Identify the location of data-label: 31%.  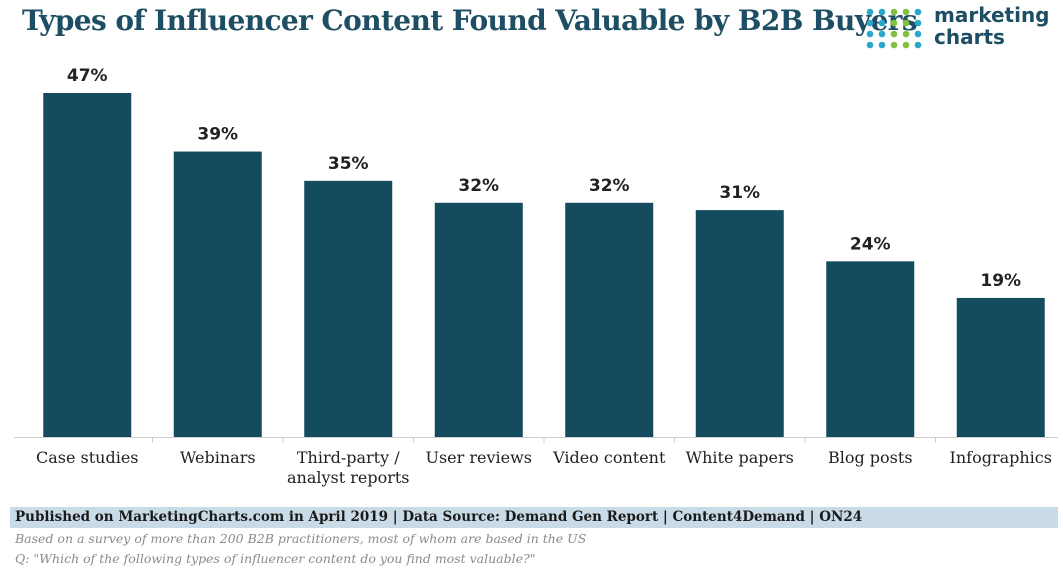
(739, 193).